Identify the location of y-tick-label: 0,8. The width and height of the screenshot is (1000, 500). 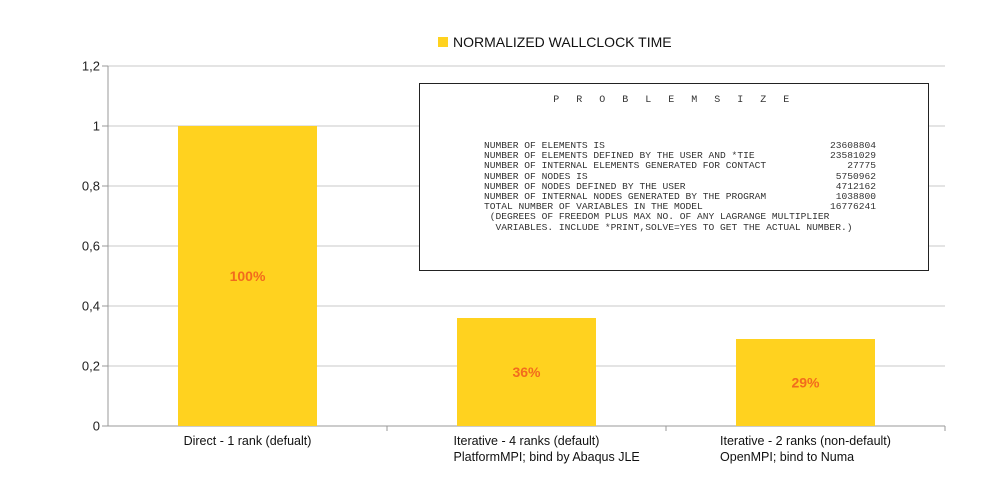
(91, 186).